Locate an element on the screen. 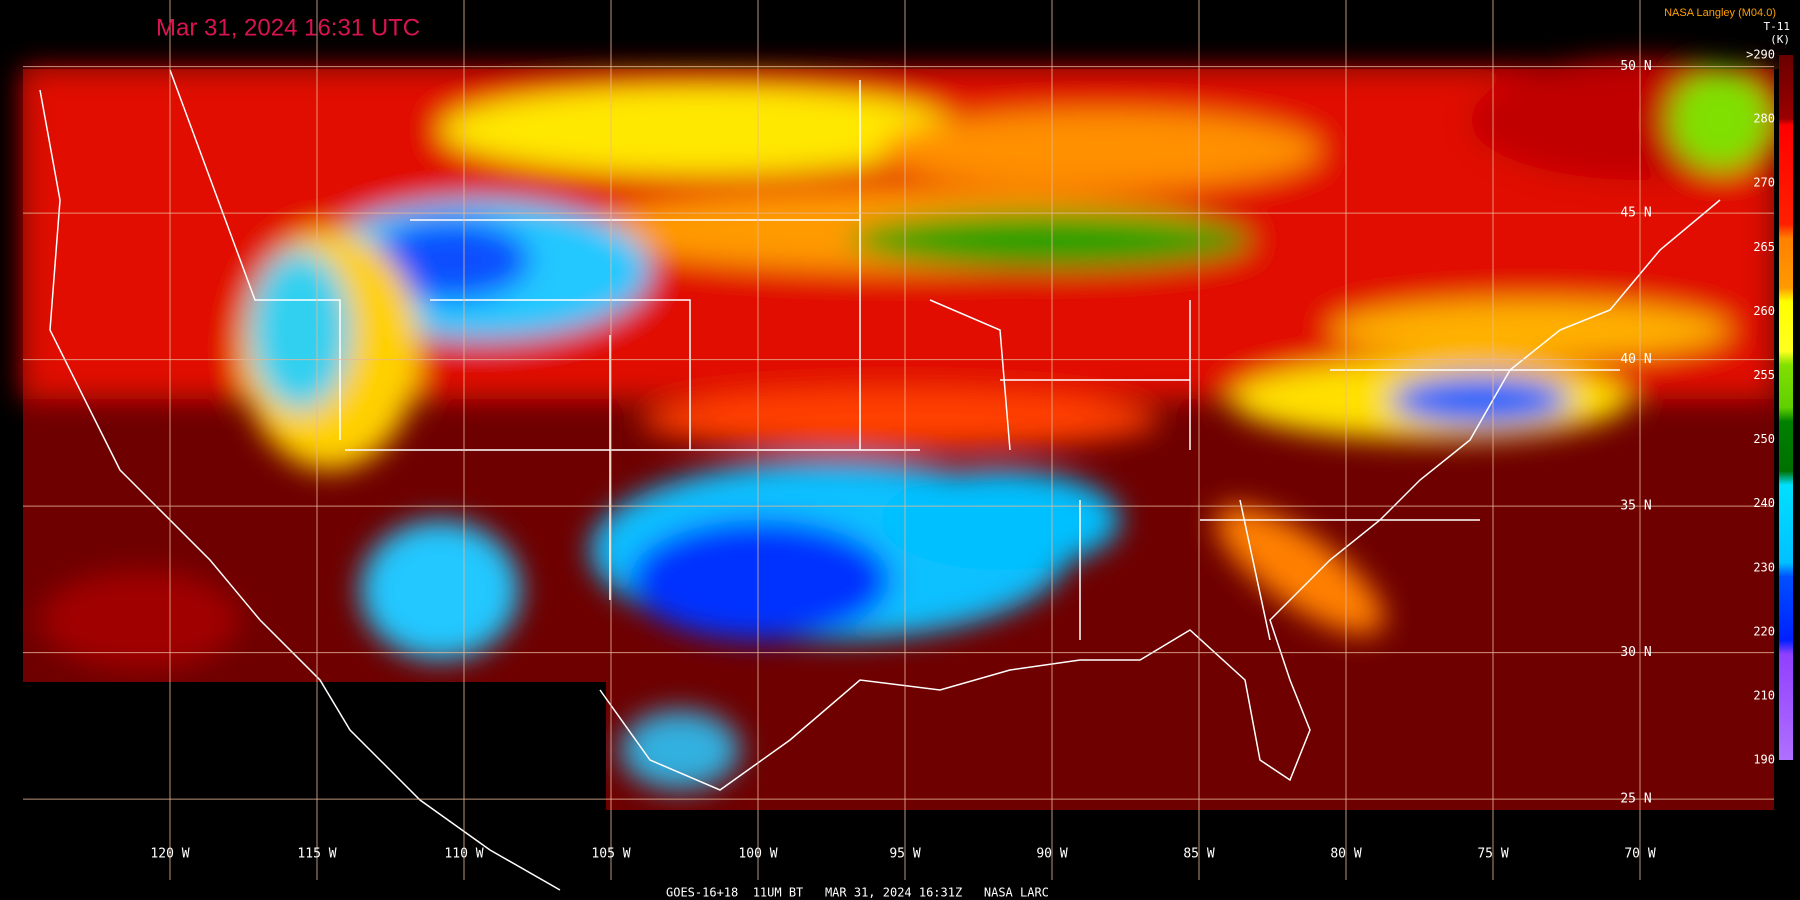 This screenshot has width=1800, height=900. latitude-label: 45 N is located at coordinates (1635, 213).